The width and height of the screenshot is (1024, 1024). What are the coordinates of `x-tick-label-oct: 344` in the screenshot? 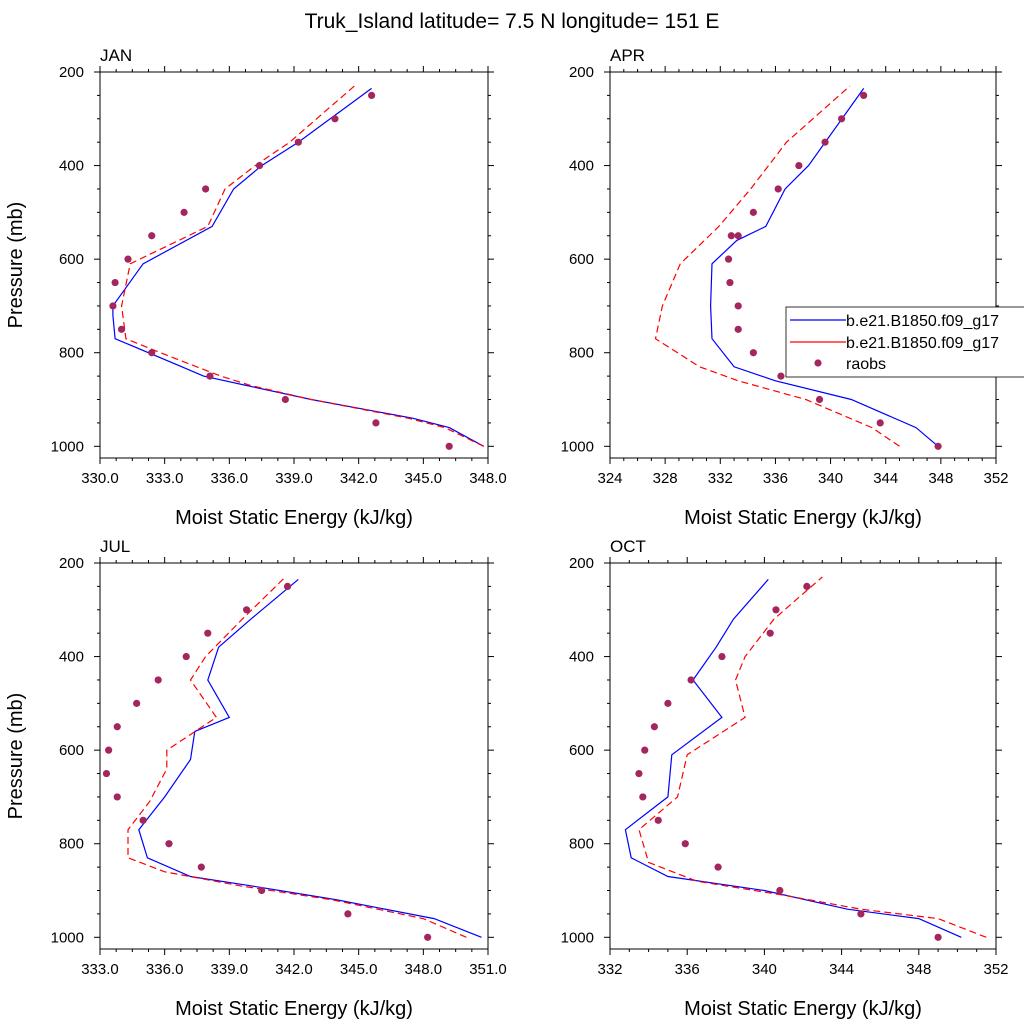 It's located at (841, 969).